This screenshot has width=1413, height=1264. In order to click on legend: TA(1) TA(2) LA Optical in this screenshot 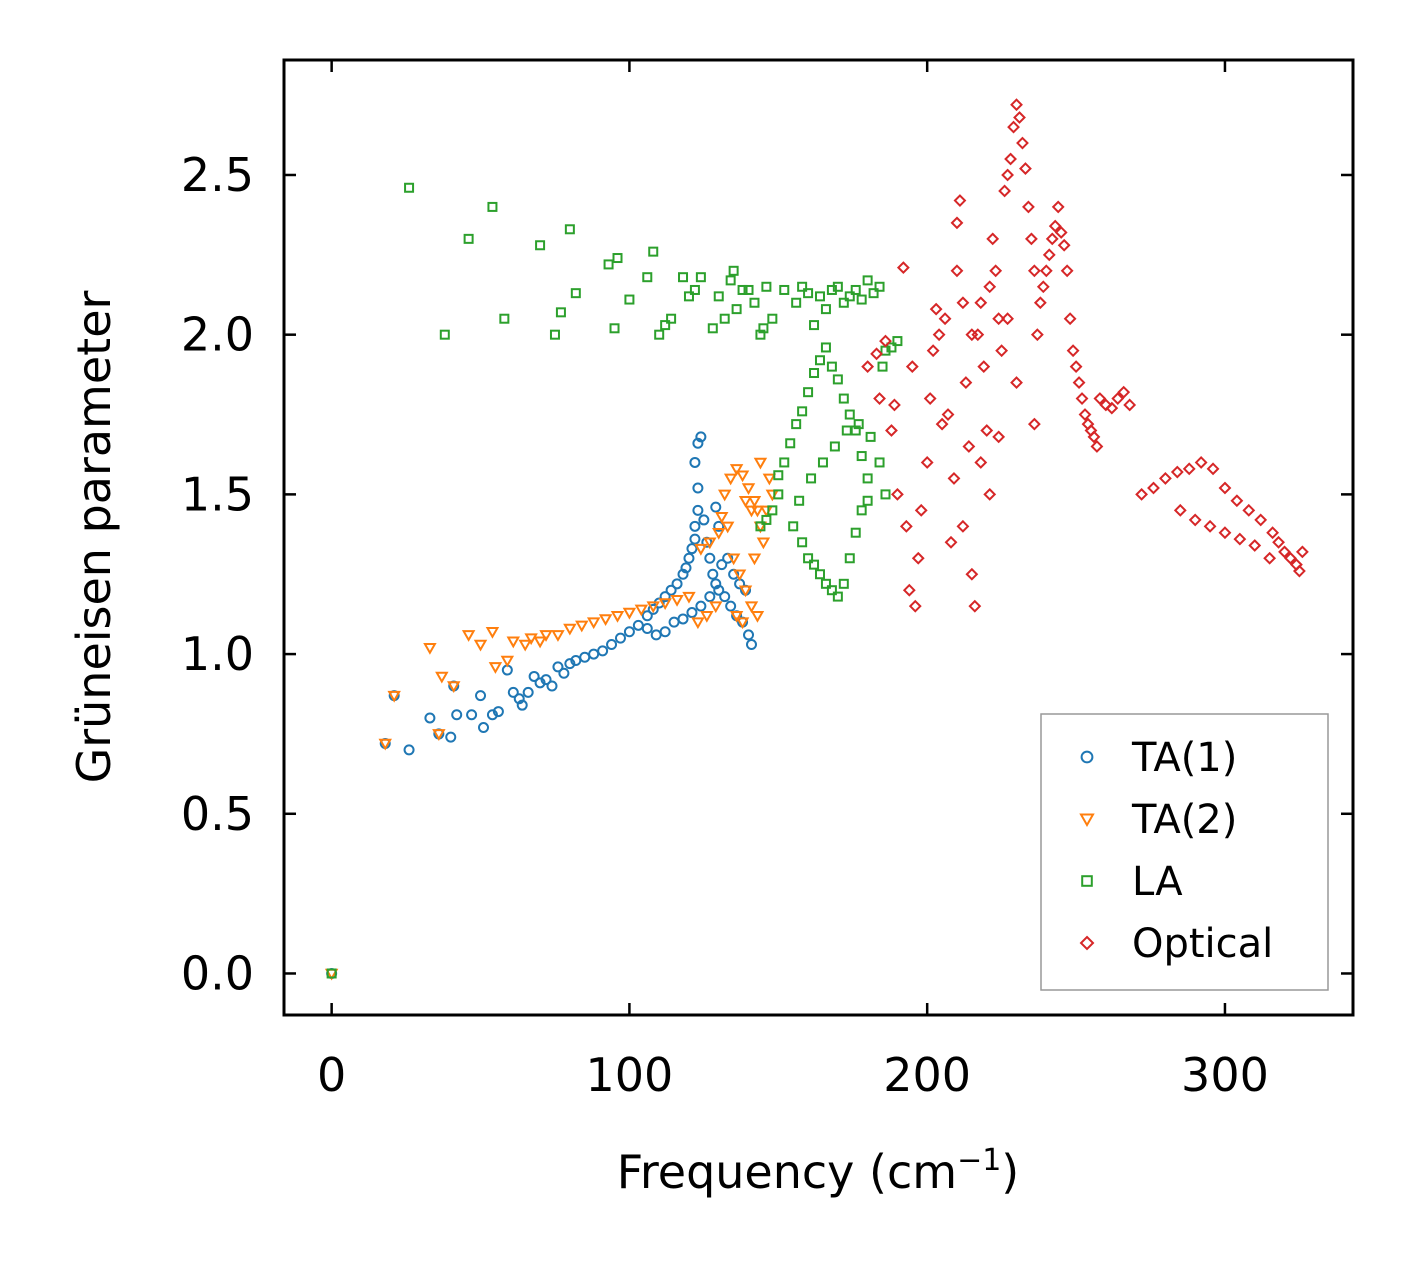, I will do `click(1184, 852)`.